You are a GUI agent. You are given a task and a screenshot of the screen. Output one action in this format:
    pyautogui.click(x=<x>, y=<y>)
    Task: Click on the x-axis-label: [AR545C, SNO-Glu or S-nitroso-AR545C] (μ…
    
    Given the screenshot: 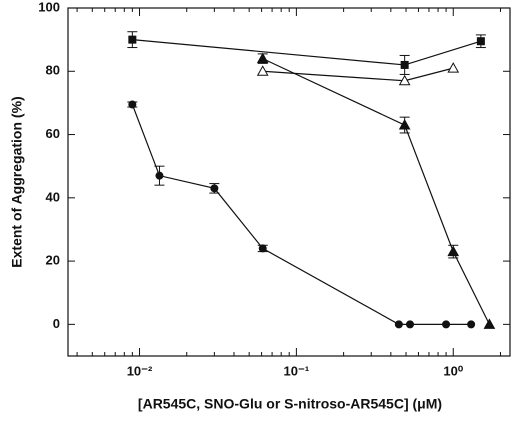 What is the action you would take?
    pyautogui.click(x=290, y=404)
    